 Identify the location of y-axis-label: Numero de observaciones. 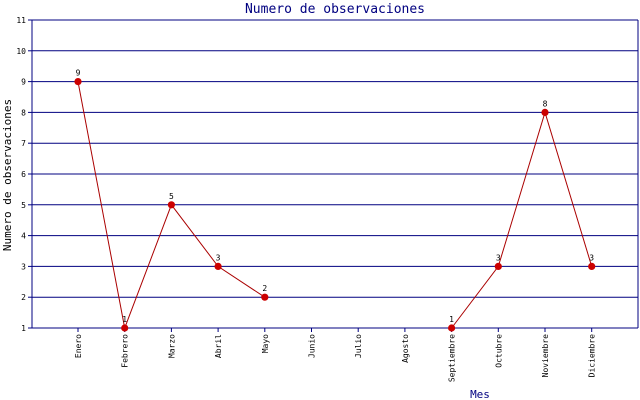
(7, 175).